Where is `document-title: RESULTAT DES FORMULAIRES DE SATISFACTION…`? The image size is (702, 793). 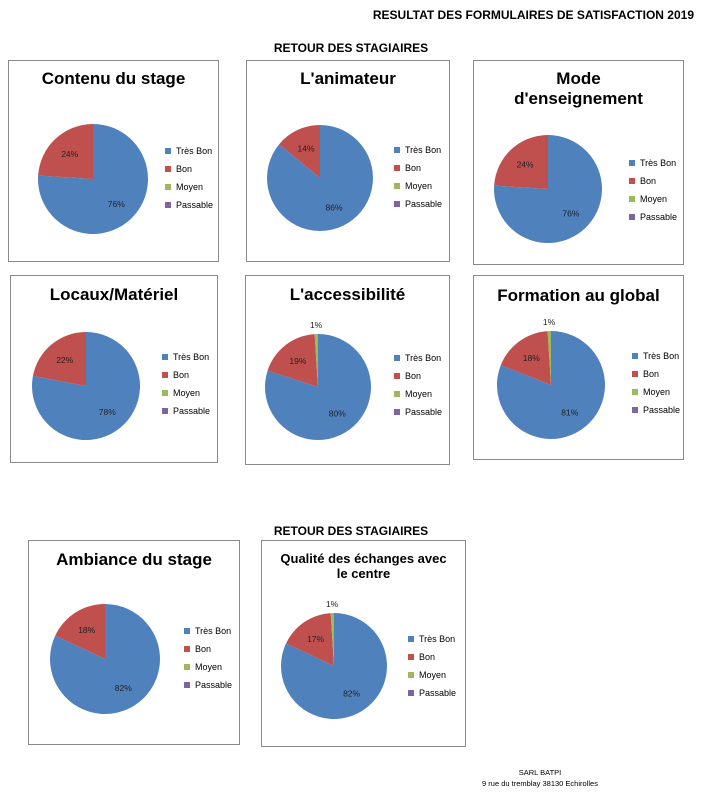
document-title: RESULTAT DES FORMULAIRES DE SATISFACTION… is located at coordinates (533, 15).